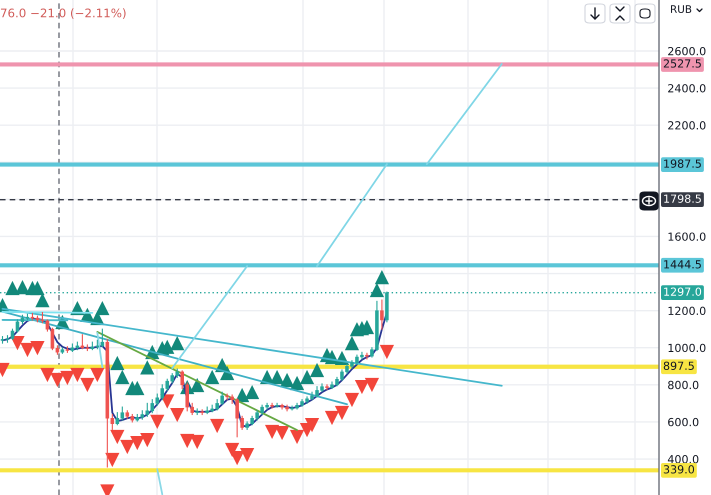  What do you see at coordinates (681, 9) in the screenshot?
I see `y-axis-title: RUB` at bounding box center [681, 9].